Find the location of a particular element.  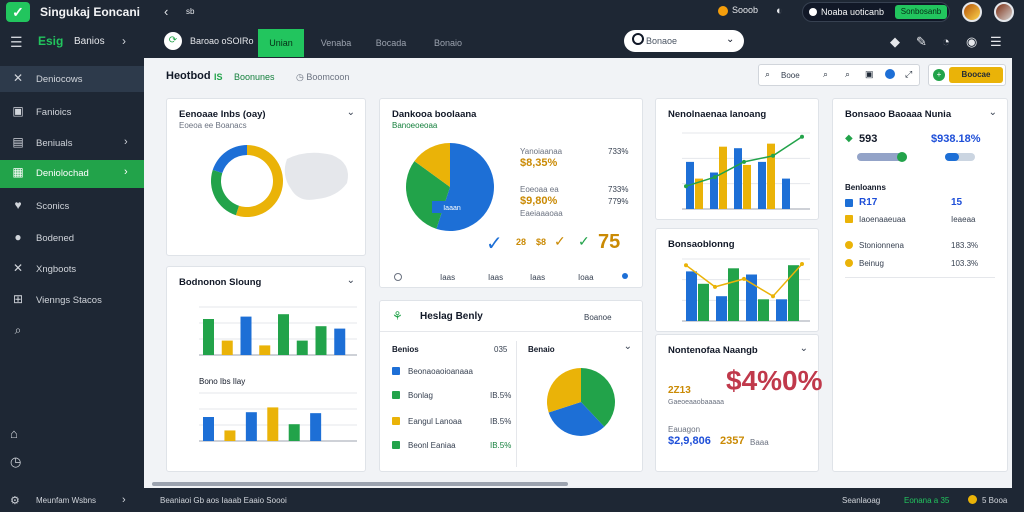

progress-knob is located at coordinates (902, 157).